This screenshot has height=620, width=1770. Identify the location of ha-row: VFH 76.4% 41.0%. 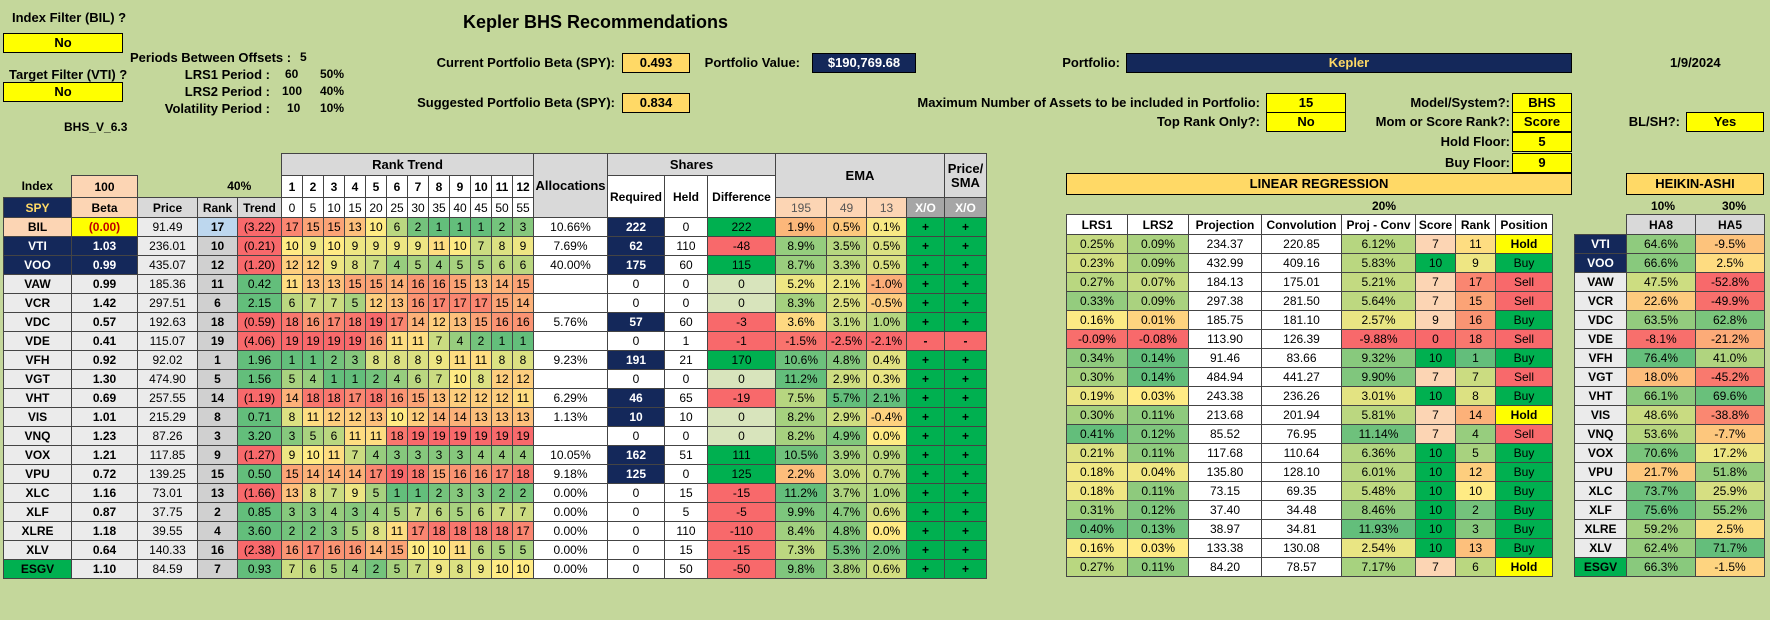
(1669, 358).